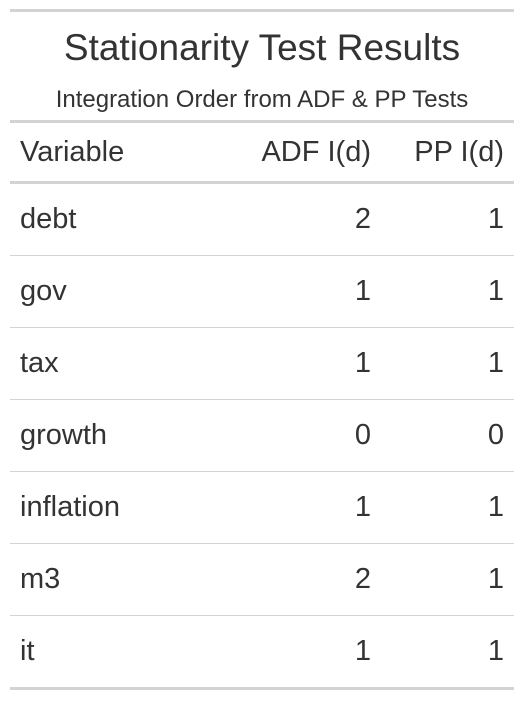  What do you see at coordinates (262, 47) in the screenshot?
I see `table-title: Stationarity Test Results` at bounding box center [262, 47].